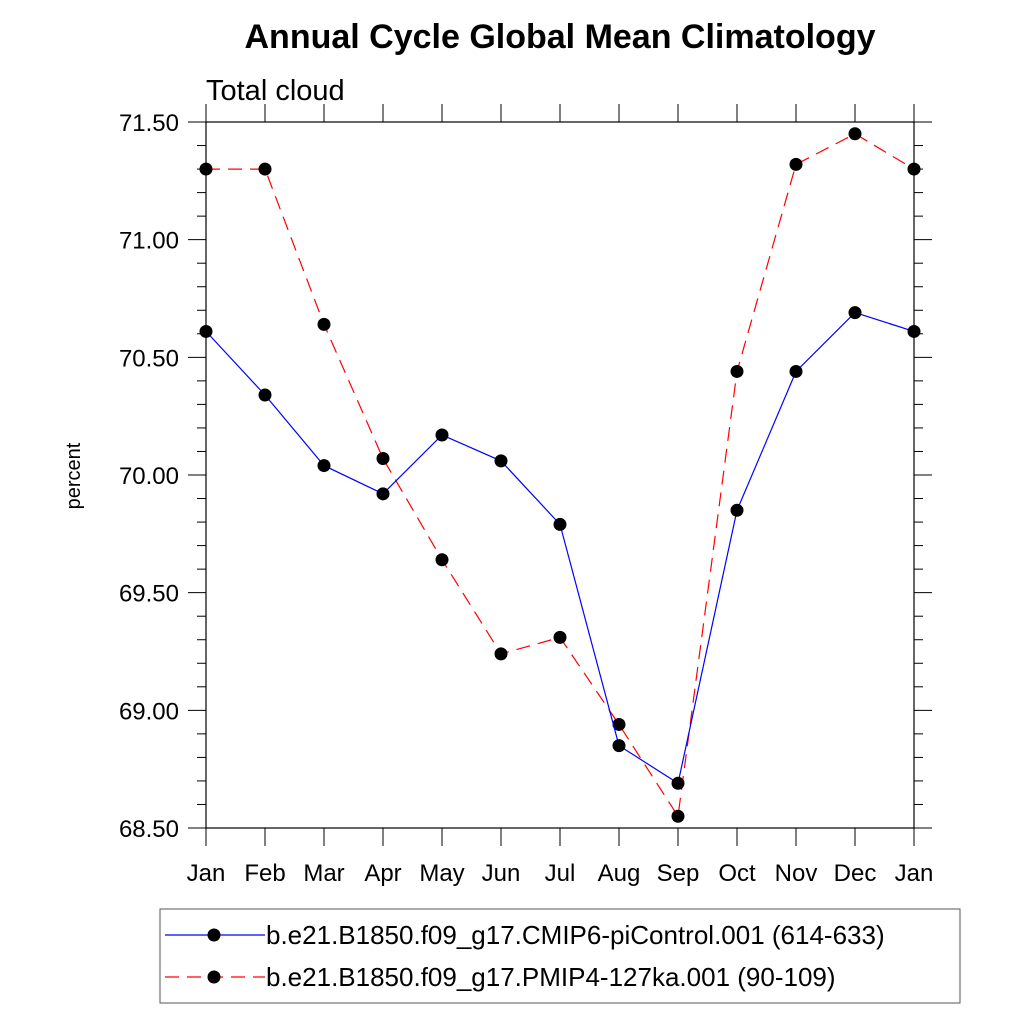 The width and height of the screenshot is (1024, 1024). I want to click on x-tick-label: Nov, so click(796, 873).